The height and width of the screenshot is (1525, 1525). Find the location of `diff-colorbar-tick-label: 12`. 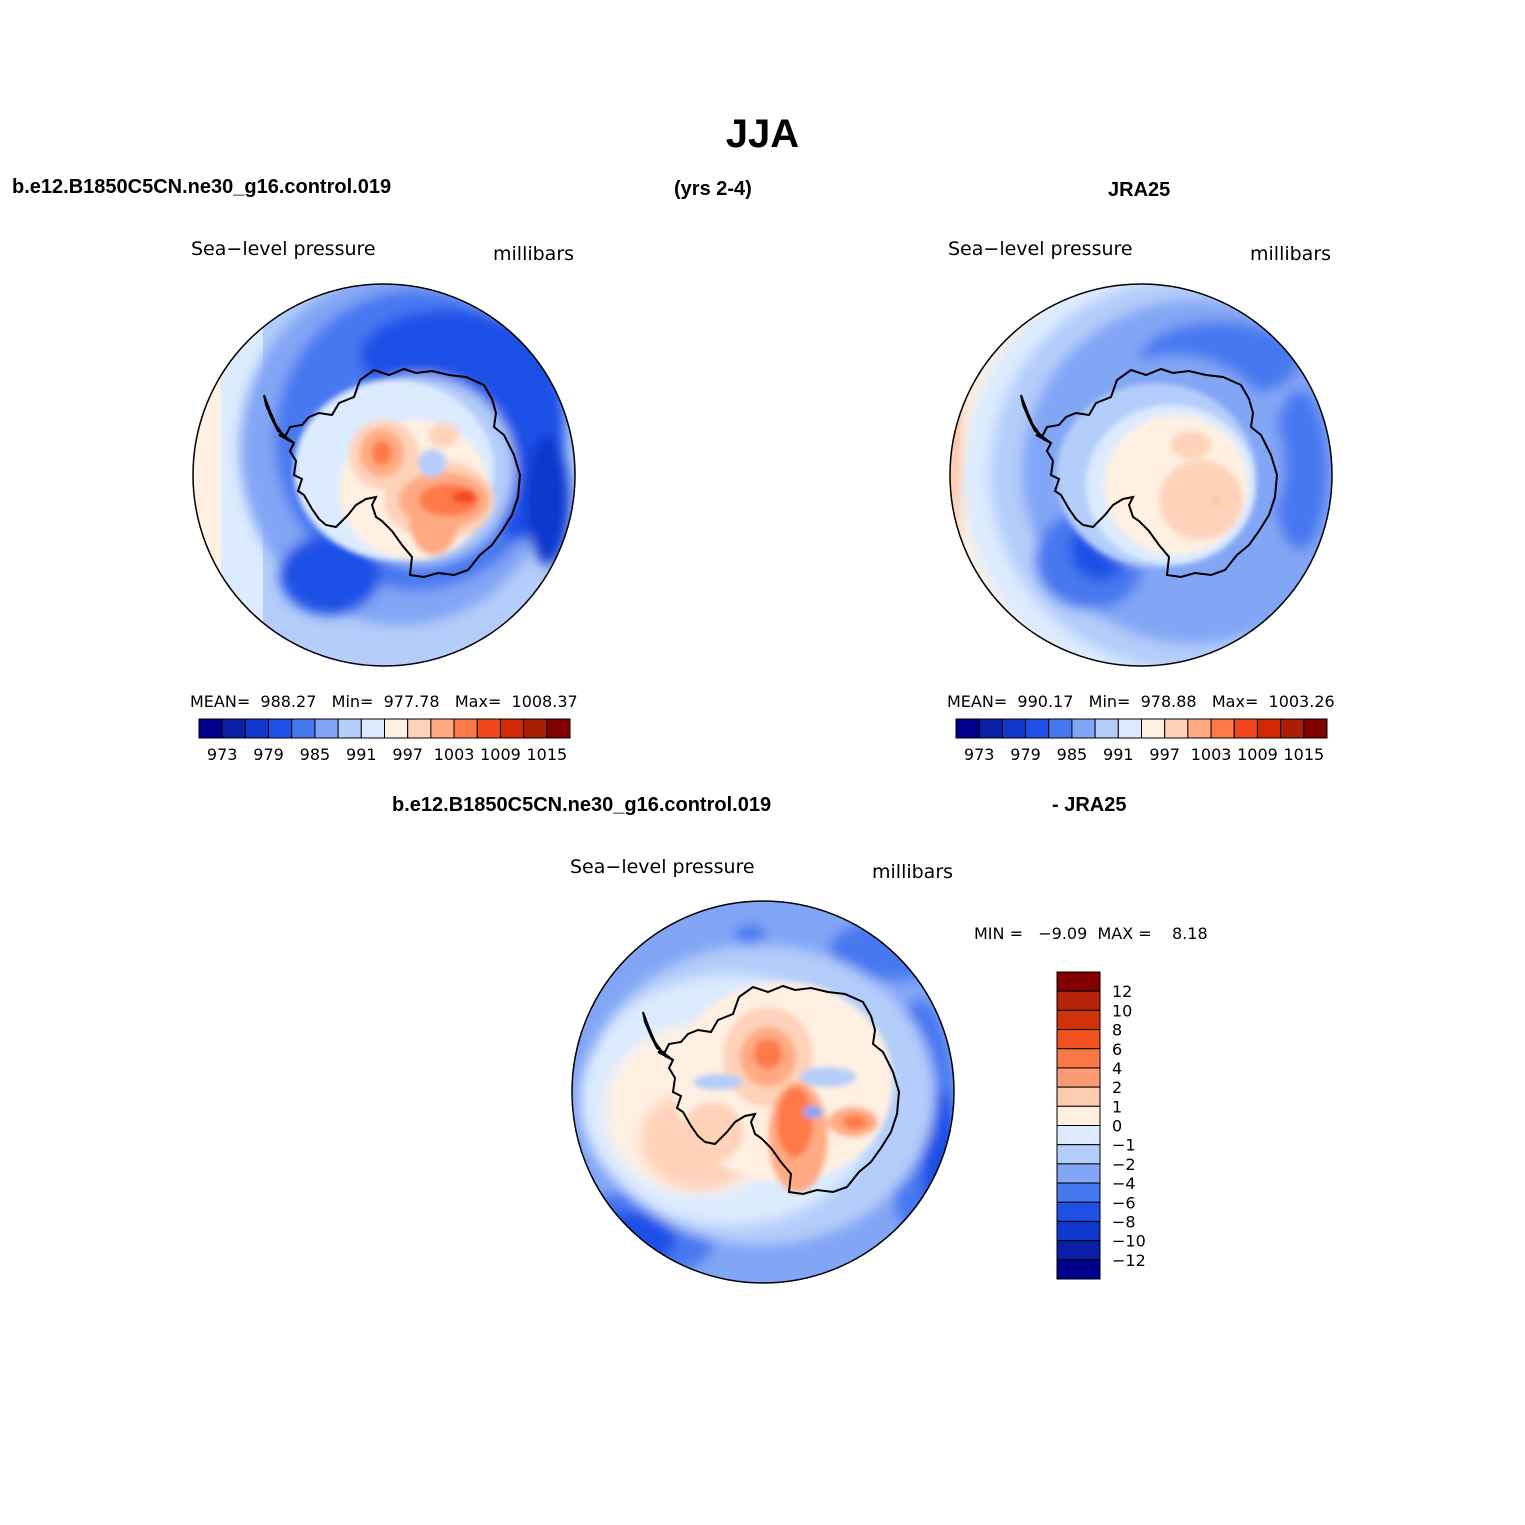

diff-colorbar-tick-label: 12 is located at coordinates (1122, 991).